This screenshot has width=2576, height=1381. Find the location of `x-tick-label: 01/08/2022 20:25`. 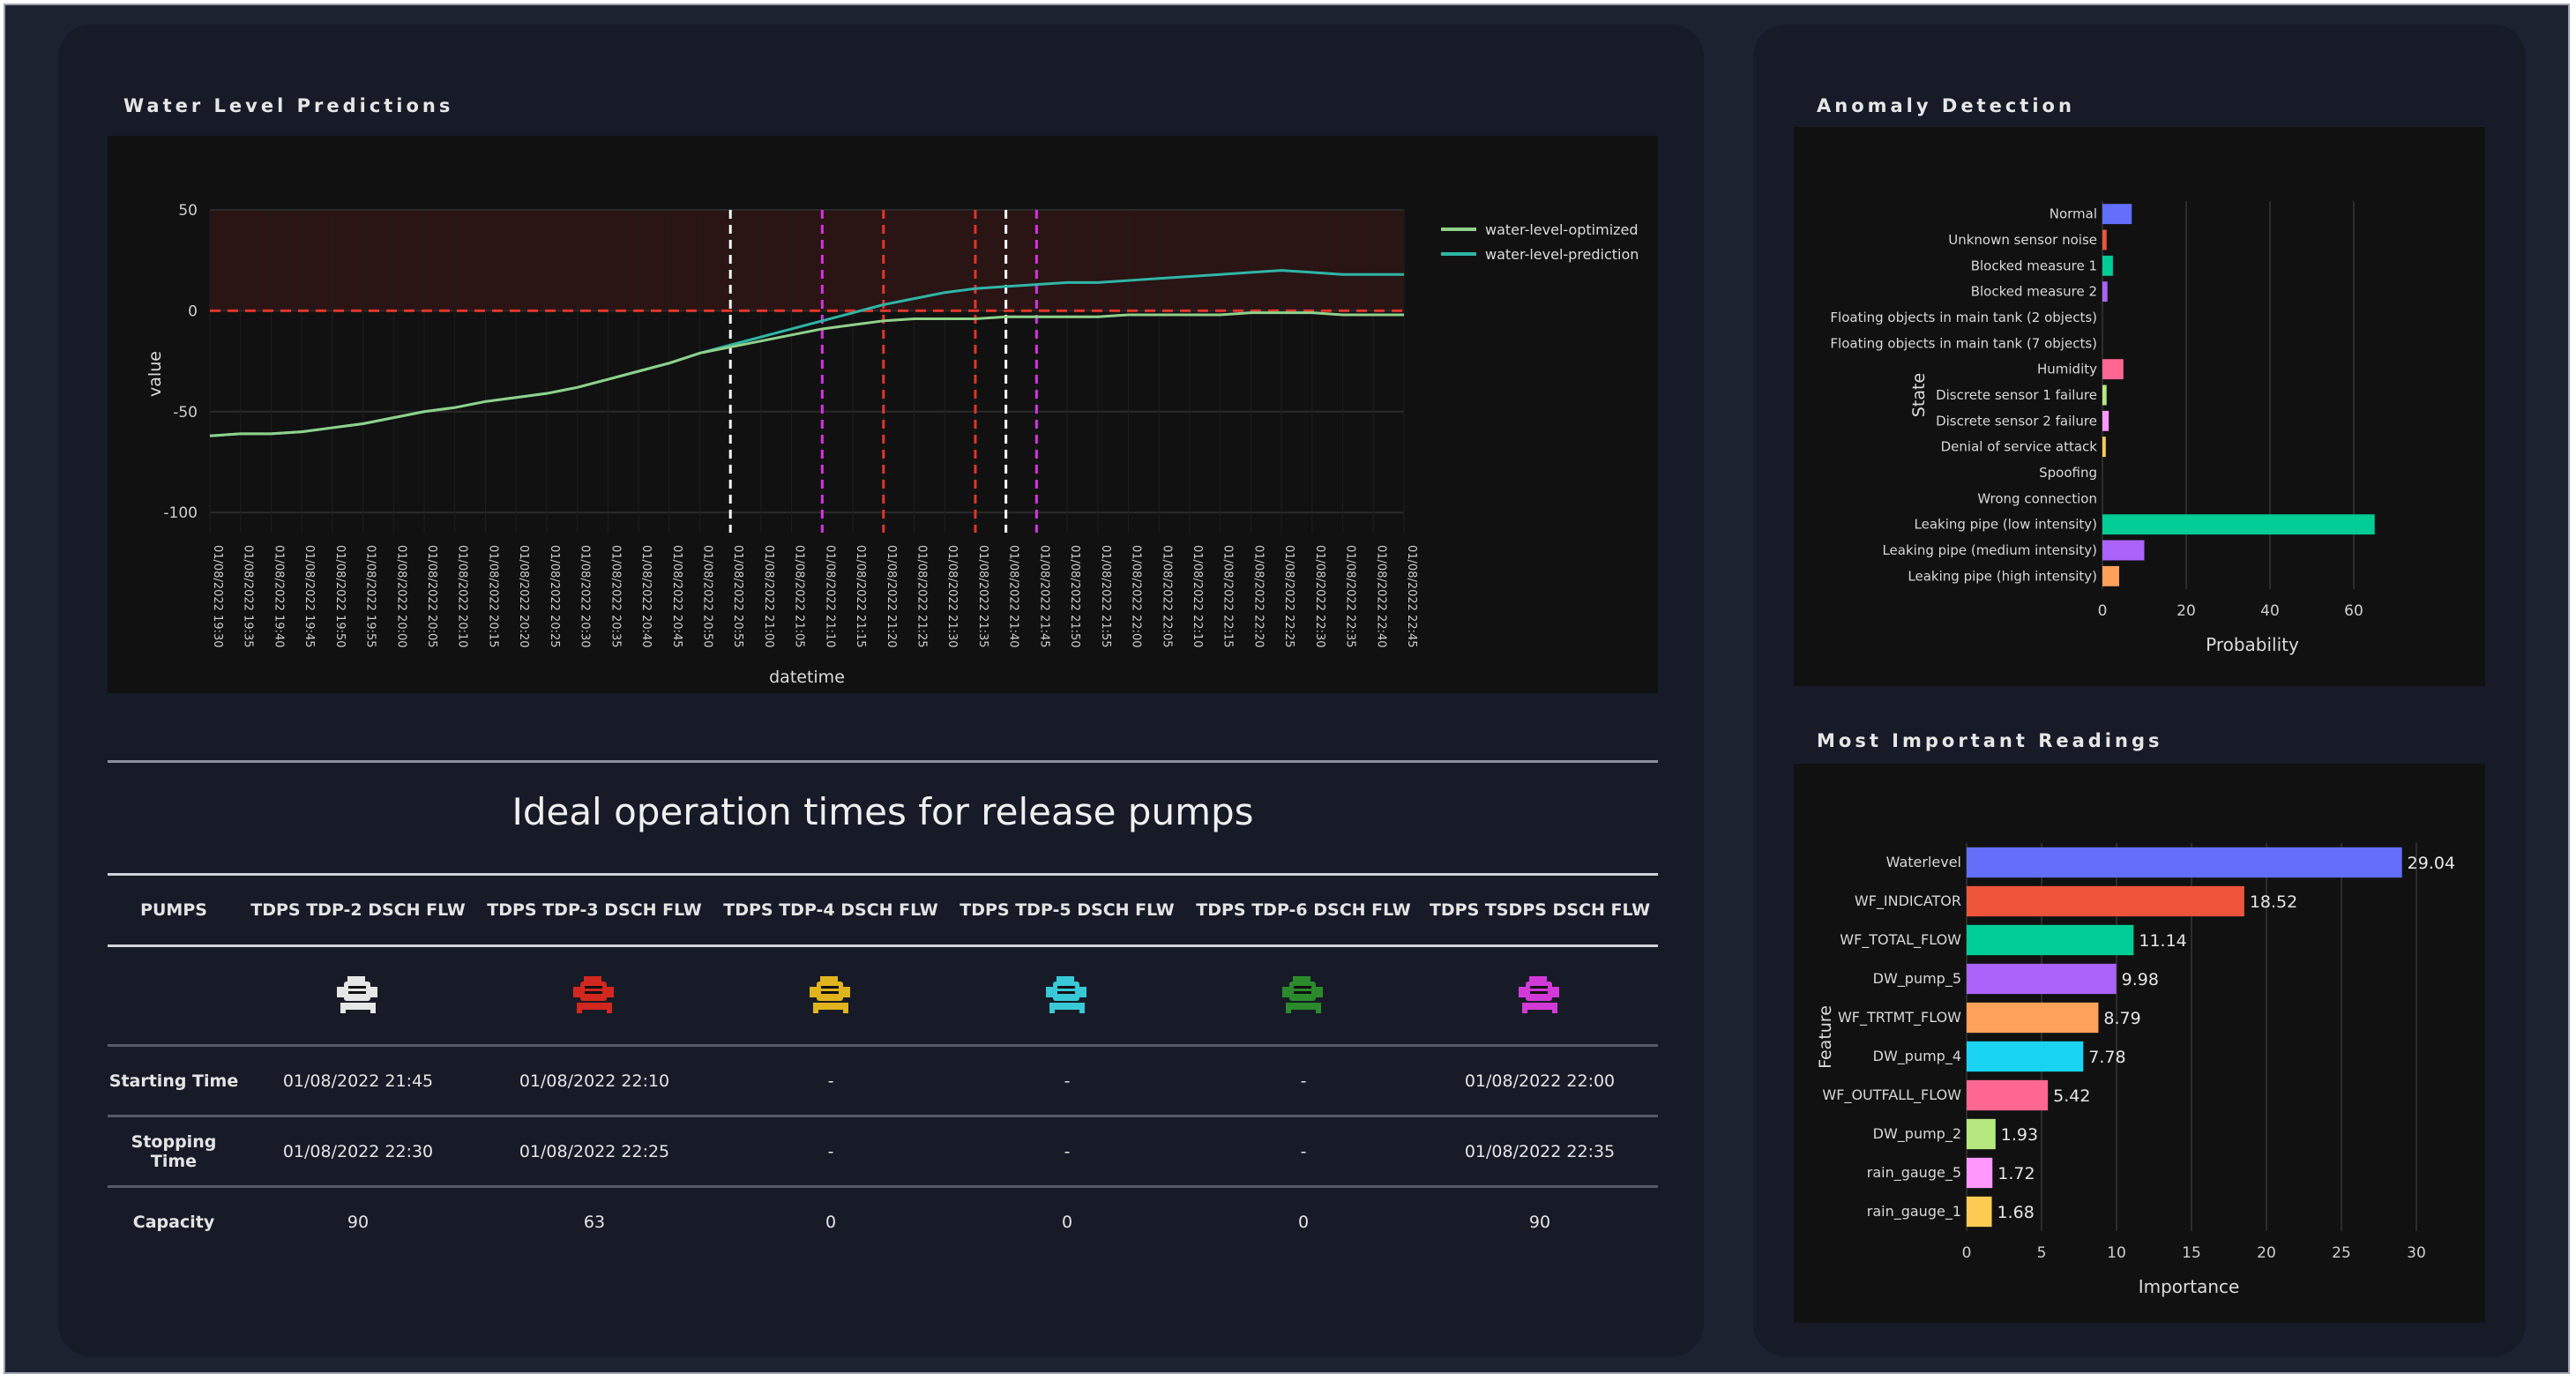

x-tick-label: 01/08/2022 20:25 is located at coordinates (554, 596).